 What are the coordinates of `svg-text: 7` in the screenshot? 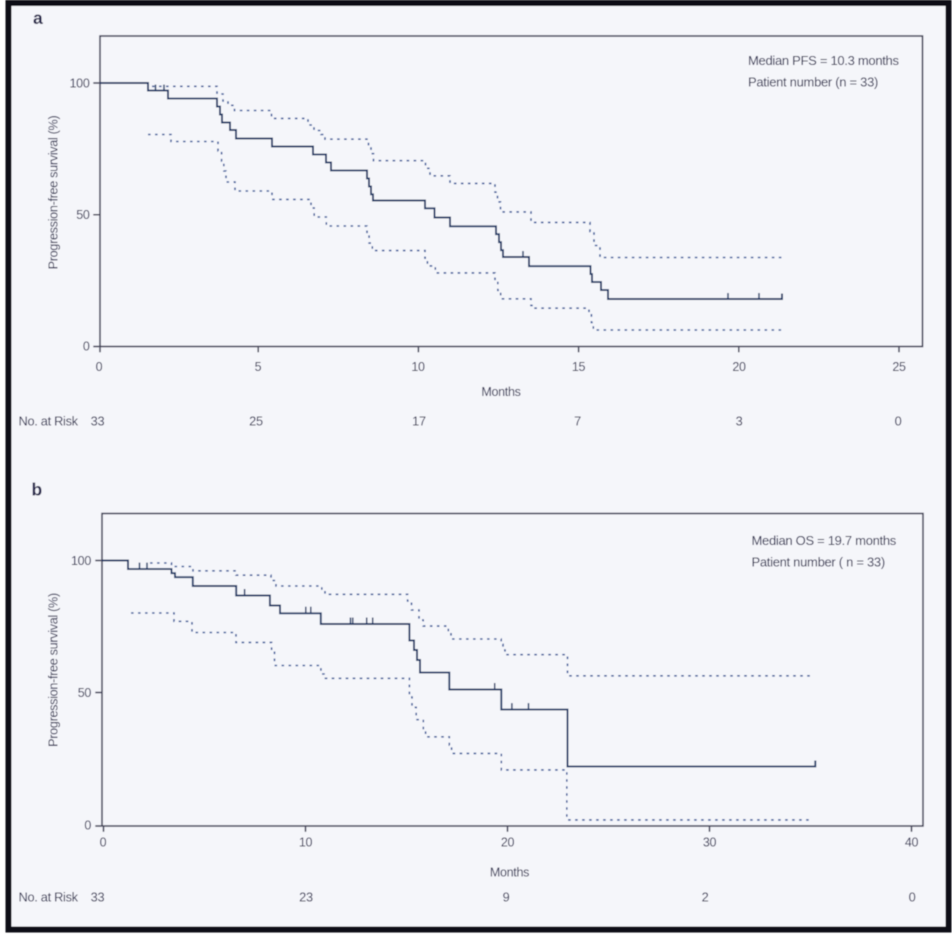 It's located at (577, 421).